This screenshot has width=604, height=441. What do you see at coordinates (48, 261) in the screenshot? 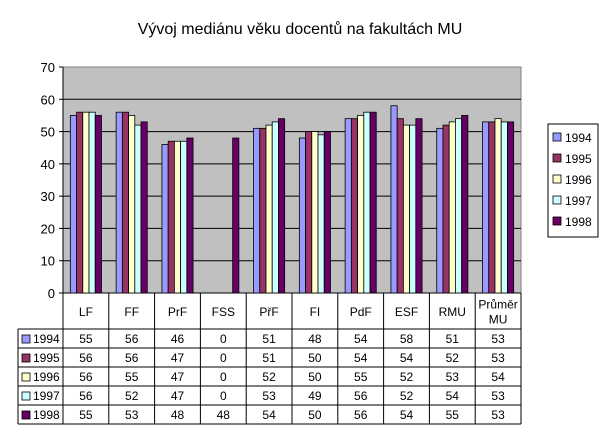
I see `y-tick-label: 10` at bounding box center [48, 261].